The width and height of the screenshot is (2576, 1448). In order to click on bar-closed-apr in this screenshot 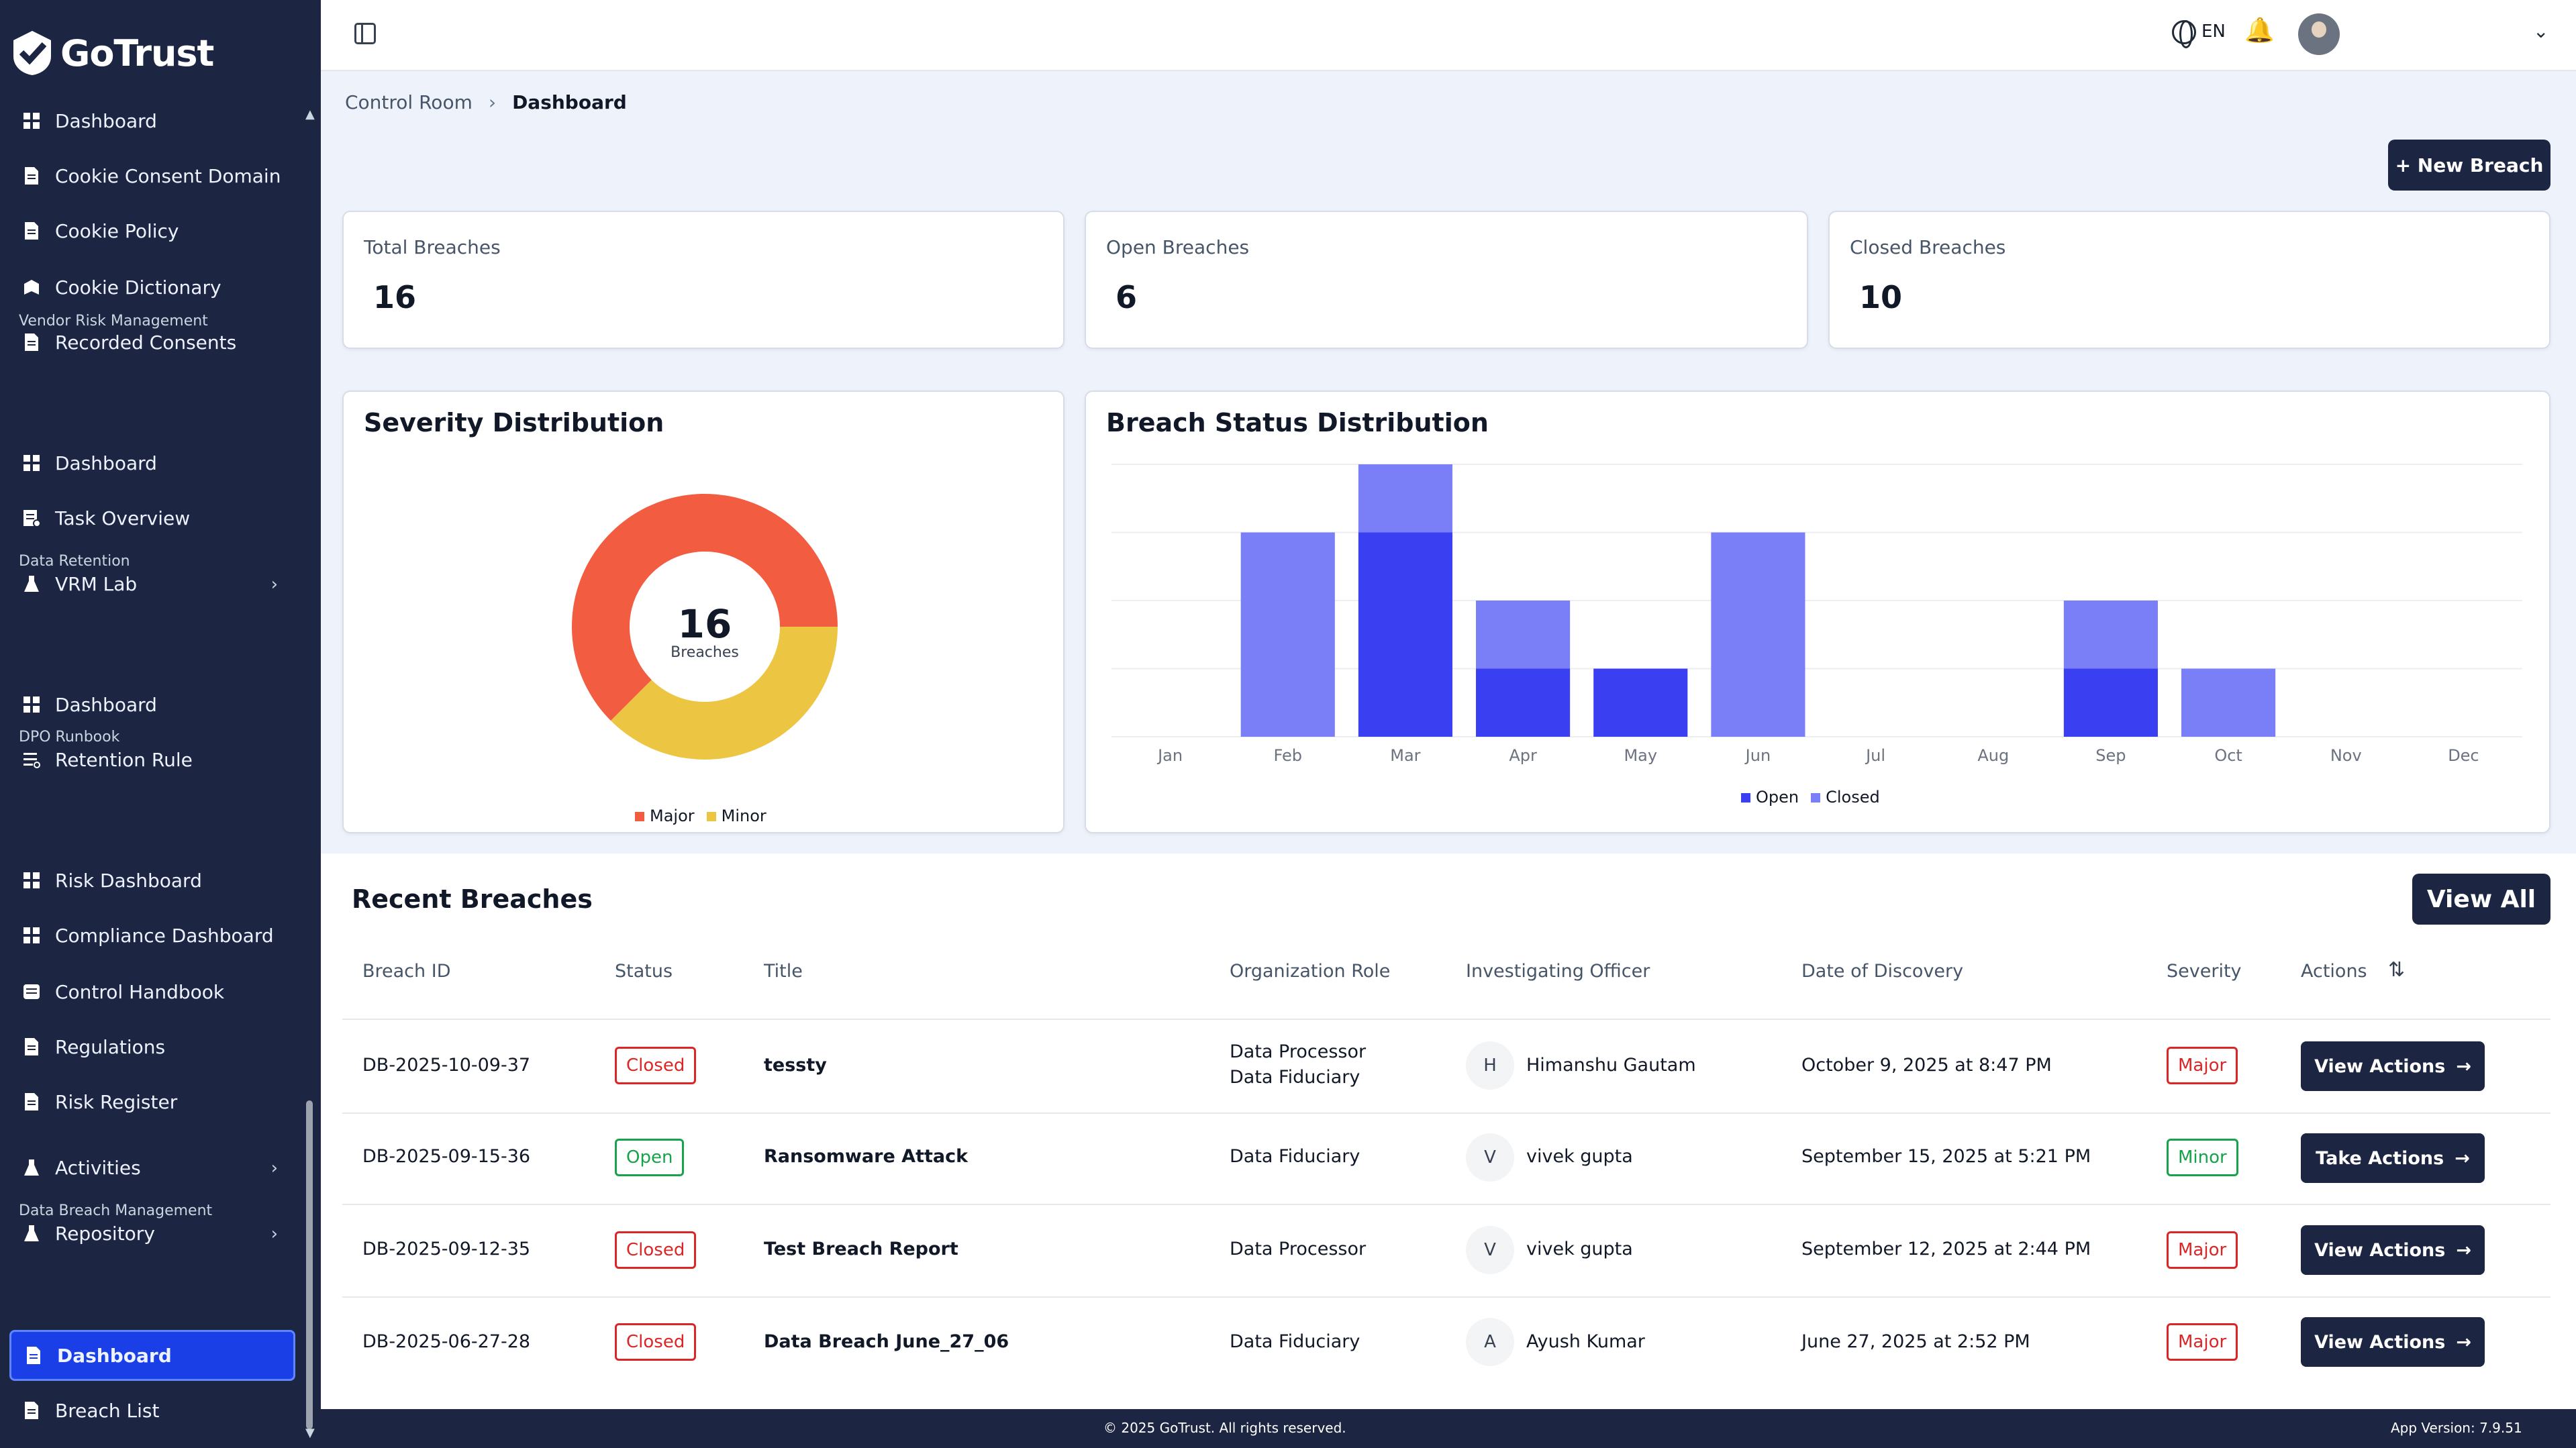, I will do `click(1523, 635)`.